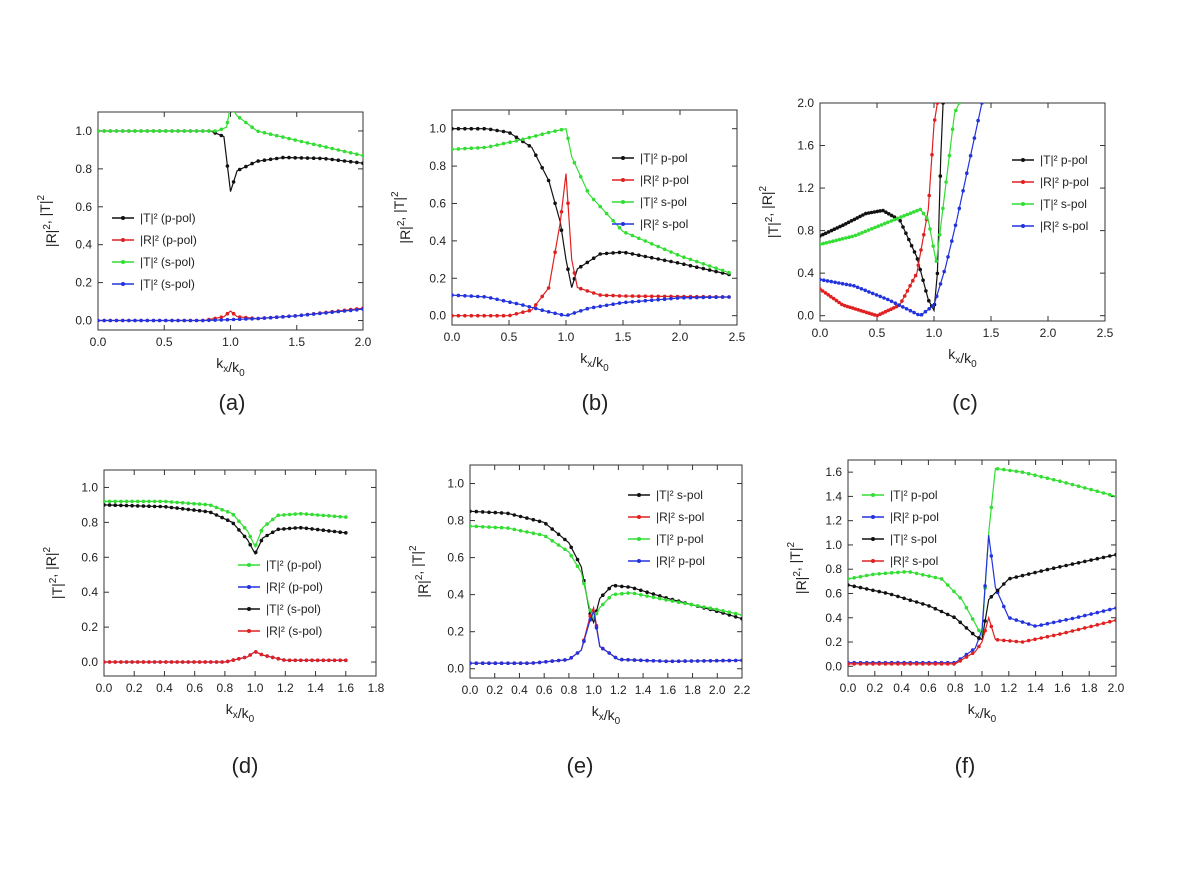  Describe the element at coordinates (455, 484) in the screenshot. I see `y-tick-label: 1.0` at that location.